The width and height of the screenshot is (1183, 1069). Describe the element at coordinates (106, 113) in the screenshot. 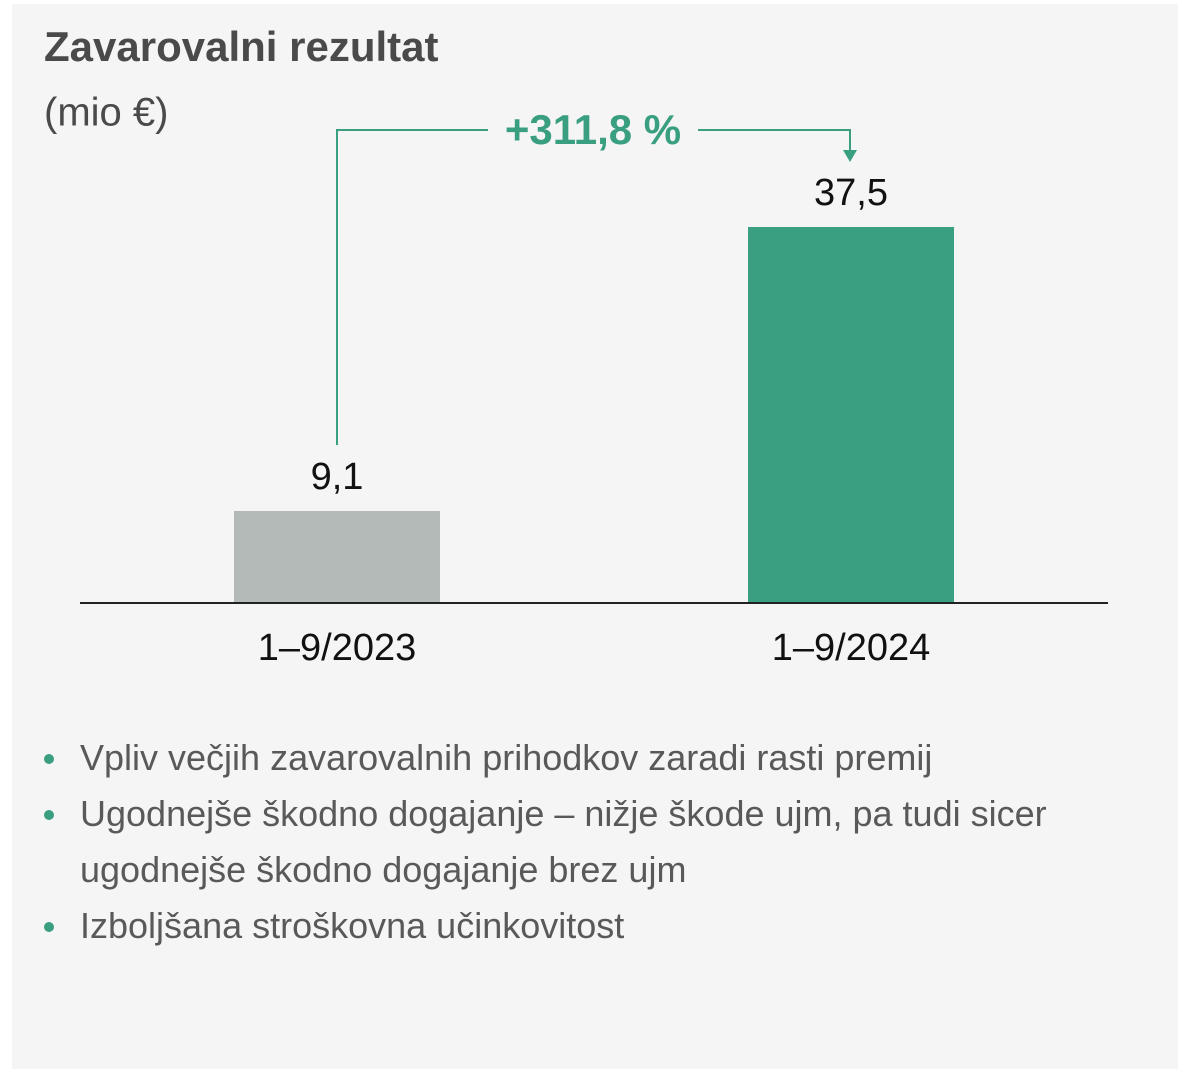

I see `chart-subtitle: (mio €)` at that location.